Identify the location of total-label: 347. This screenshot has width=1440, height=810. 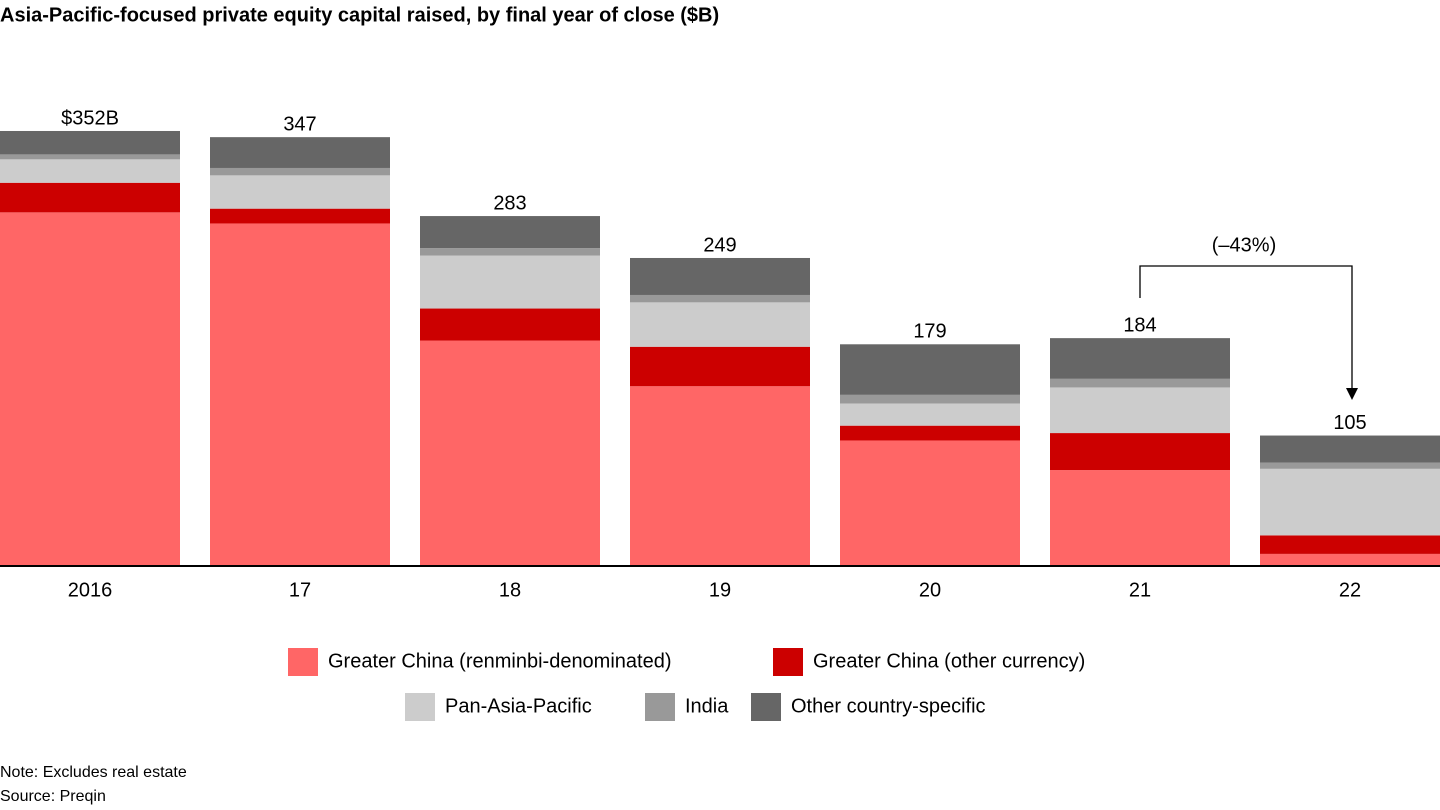
(299, 124).